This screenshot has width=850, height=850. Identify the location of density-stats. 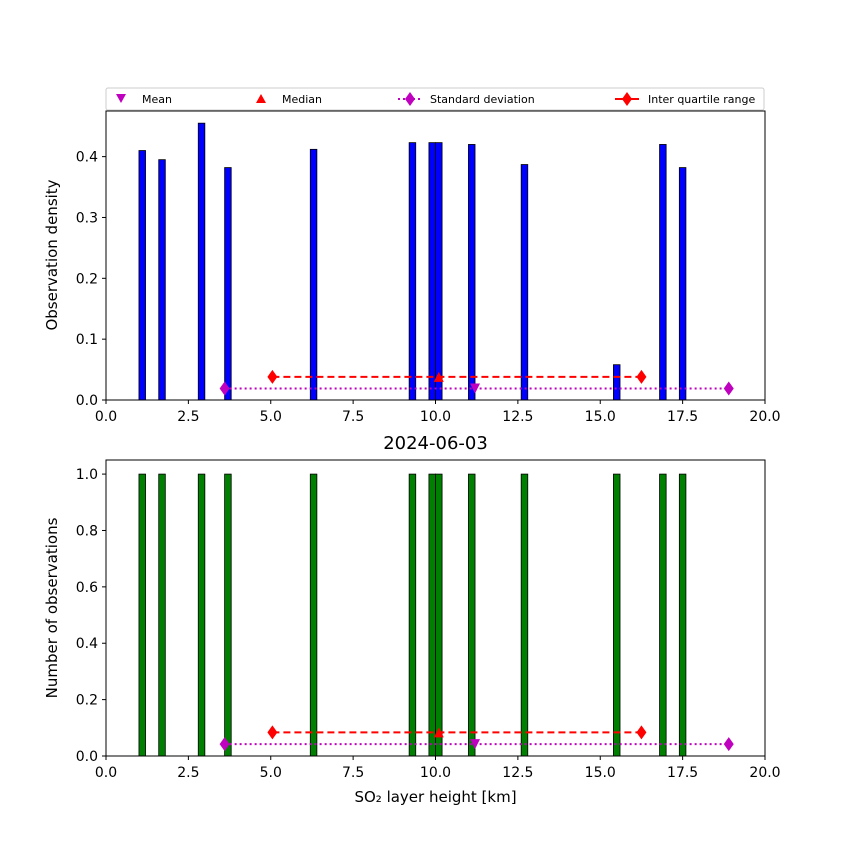
(476, 382).